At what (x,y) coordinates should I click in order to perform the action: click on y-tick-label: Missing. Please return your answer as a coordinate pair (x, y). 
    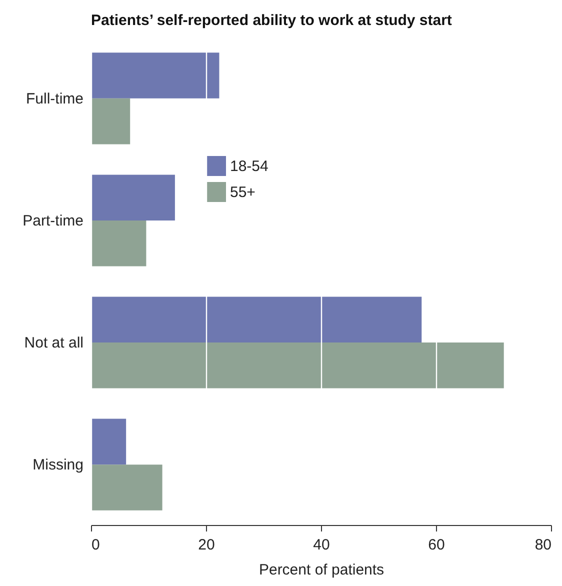
    Looking at the image, I should click on (58, 465).